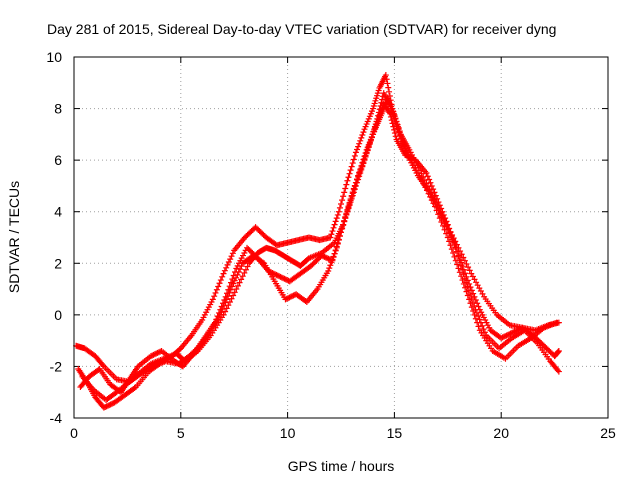 This screenshot has width=640, height=480. What do you see at coordinates (58, 315) in the screenshot?
I see `y-tick-label: 0` at bounding box center [58, 315].